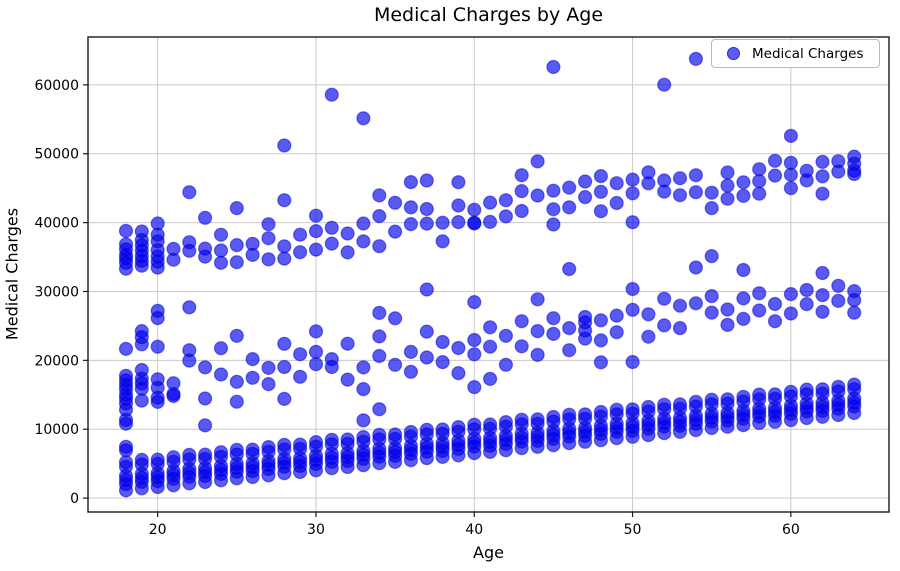 Image resolution: width=900 pixels, height=571 pixels. Describe the element at coordinates (474, 530) in the screenshot. I see `x-tick-label: 40` at that location.